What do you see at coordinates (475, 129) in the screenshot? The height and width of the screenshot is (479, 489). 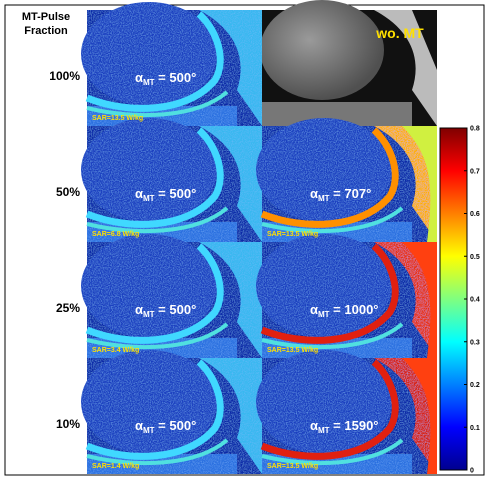 I see `colorbar-tick-label: 0.8` at bounding box center [475, 129].